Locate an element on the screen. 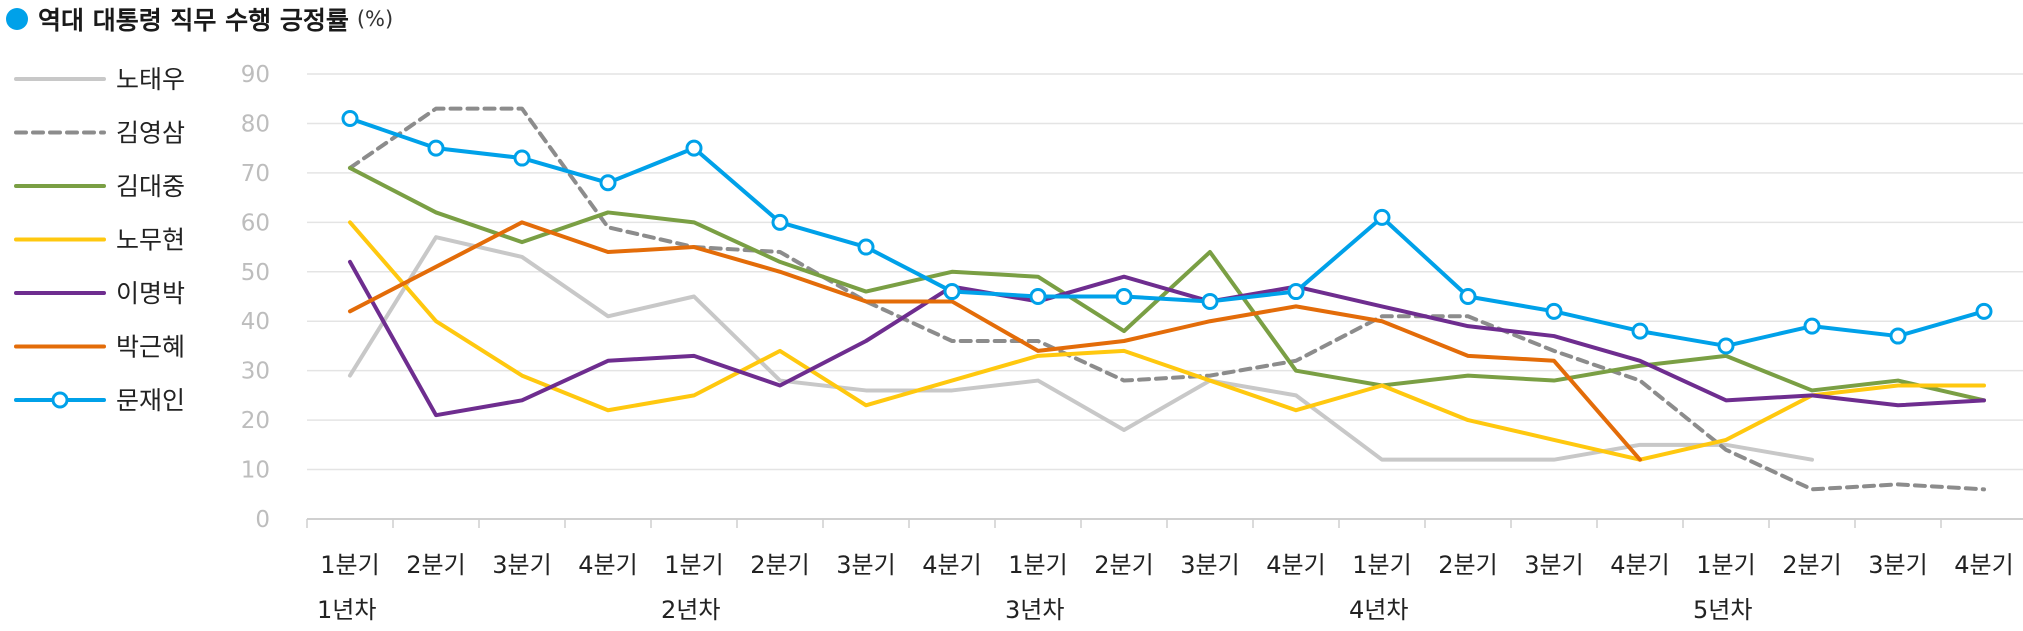  legend-item: 이명박 is located at coordinates (99, 293).